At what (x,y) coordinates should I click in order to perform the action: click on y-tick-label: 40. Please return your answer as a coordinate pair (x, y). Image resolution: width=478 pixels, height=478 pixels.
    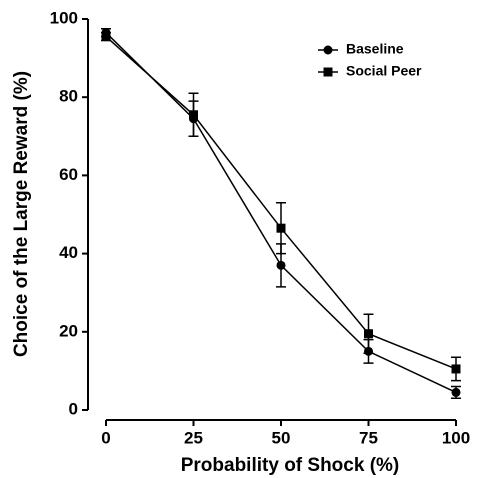
    Looking at the image, I should click on (68, 252).